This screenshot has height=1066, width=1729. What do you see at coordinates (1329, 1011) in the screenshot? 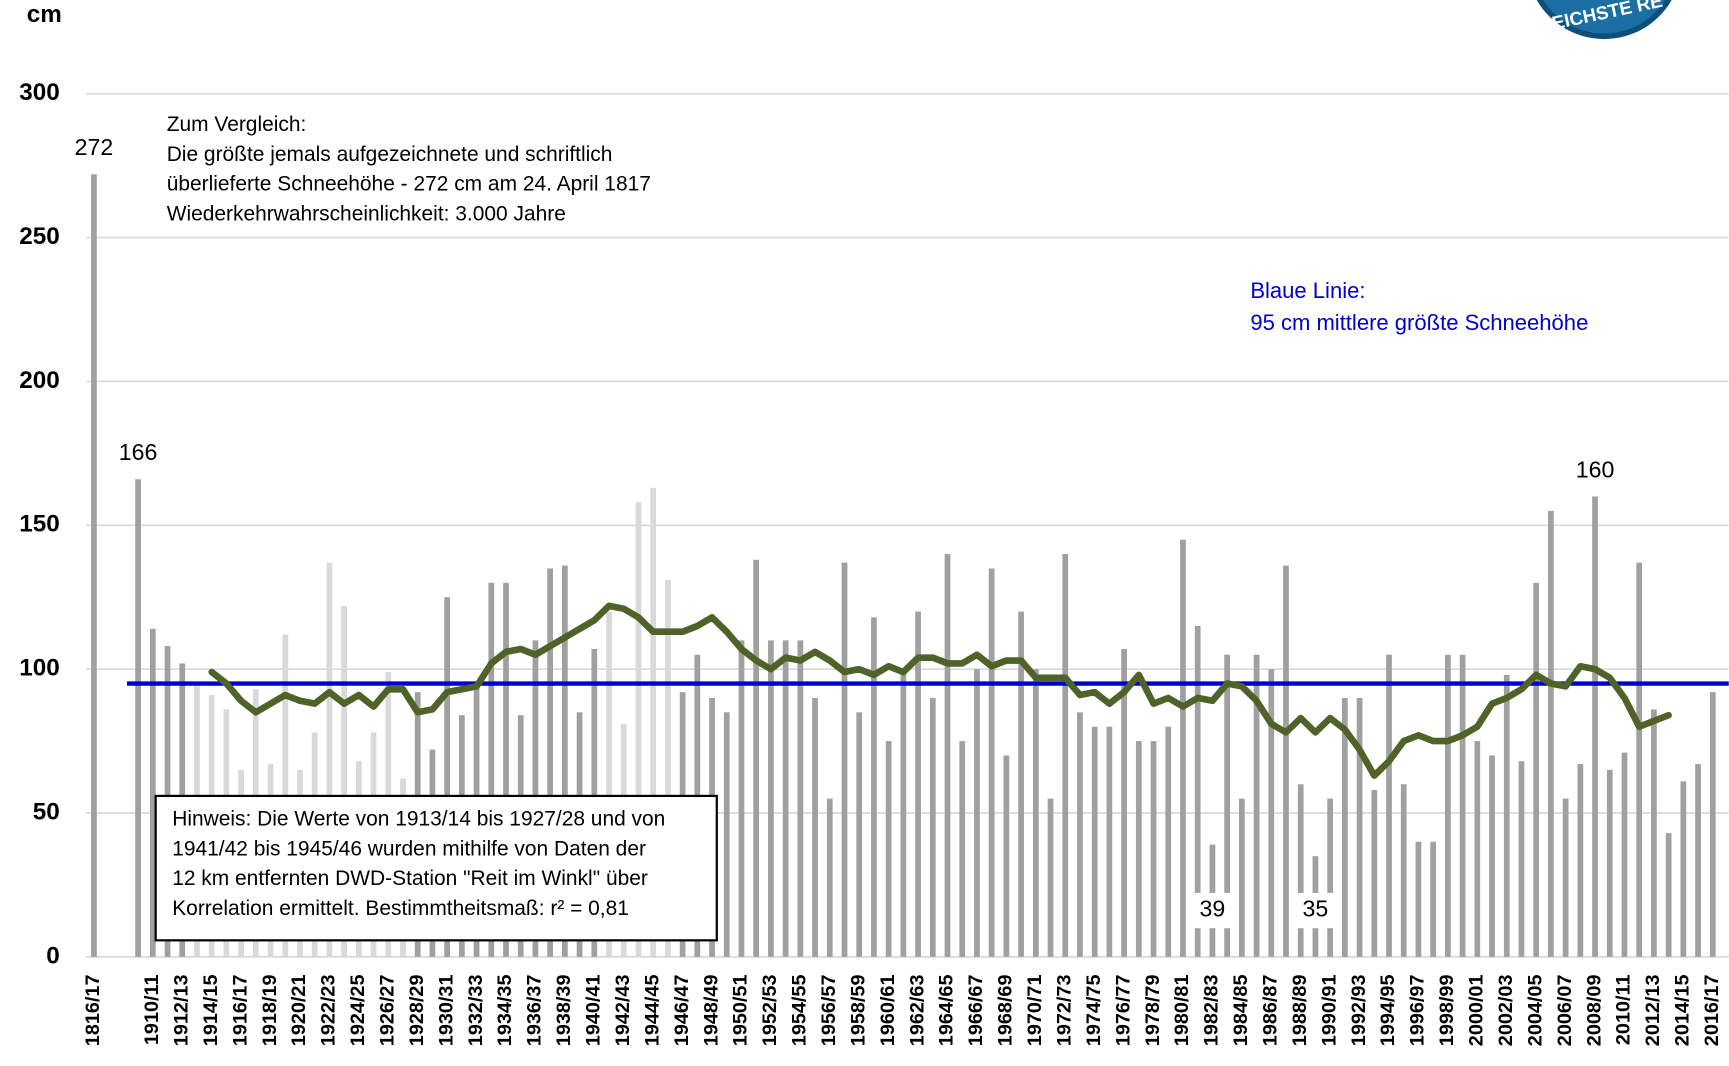
I see `x-tick-label: 1990/91` at bounding box center [1329, 1011].